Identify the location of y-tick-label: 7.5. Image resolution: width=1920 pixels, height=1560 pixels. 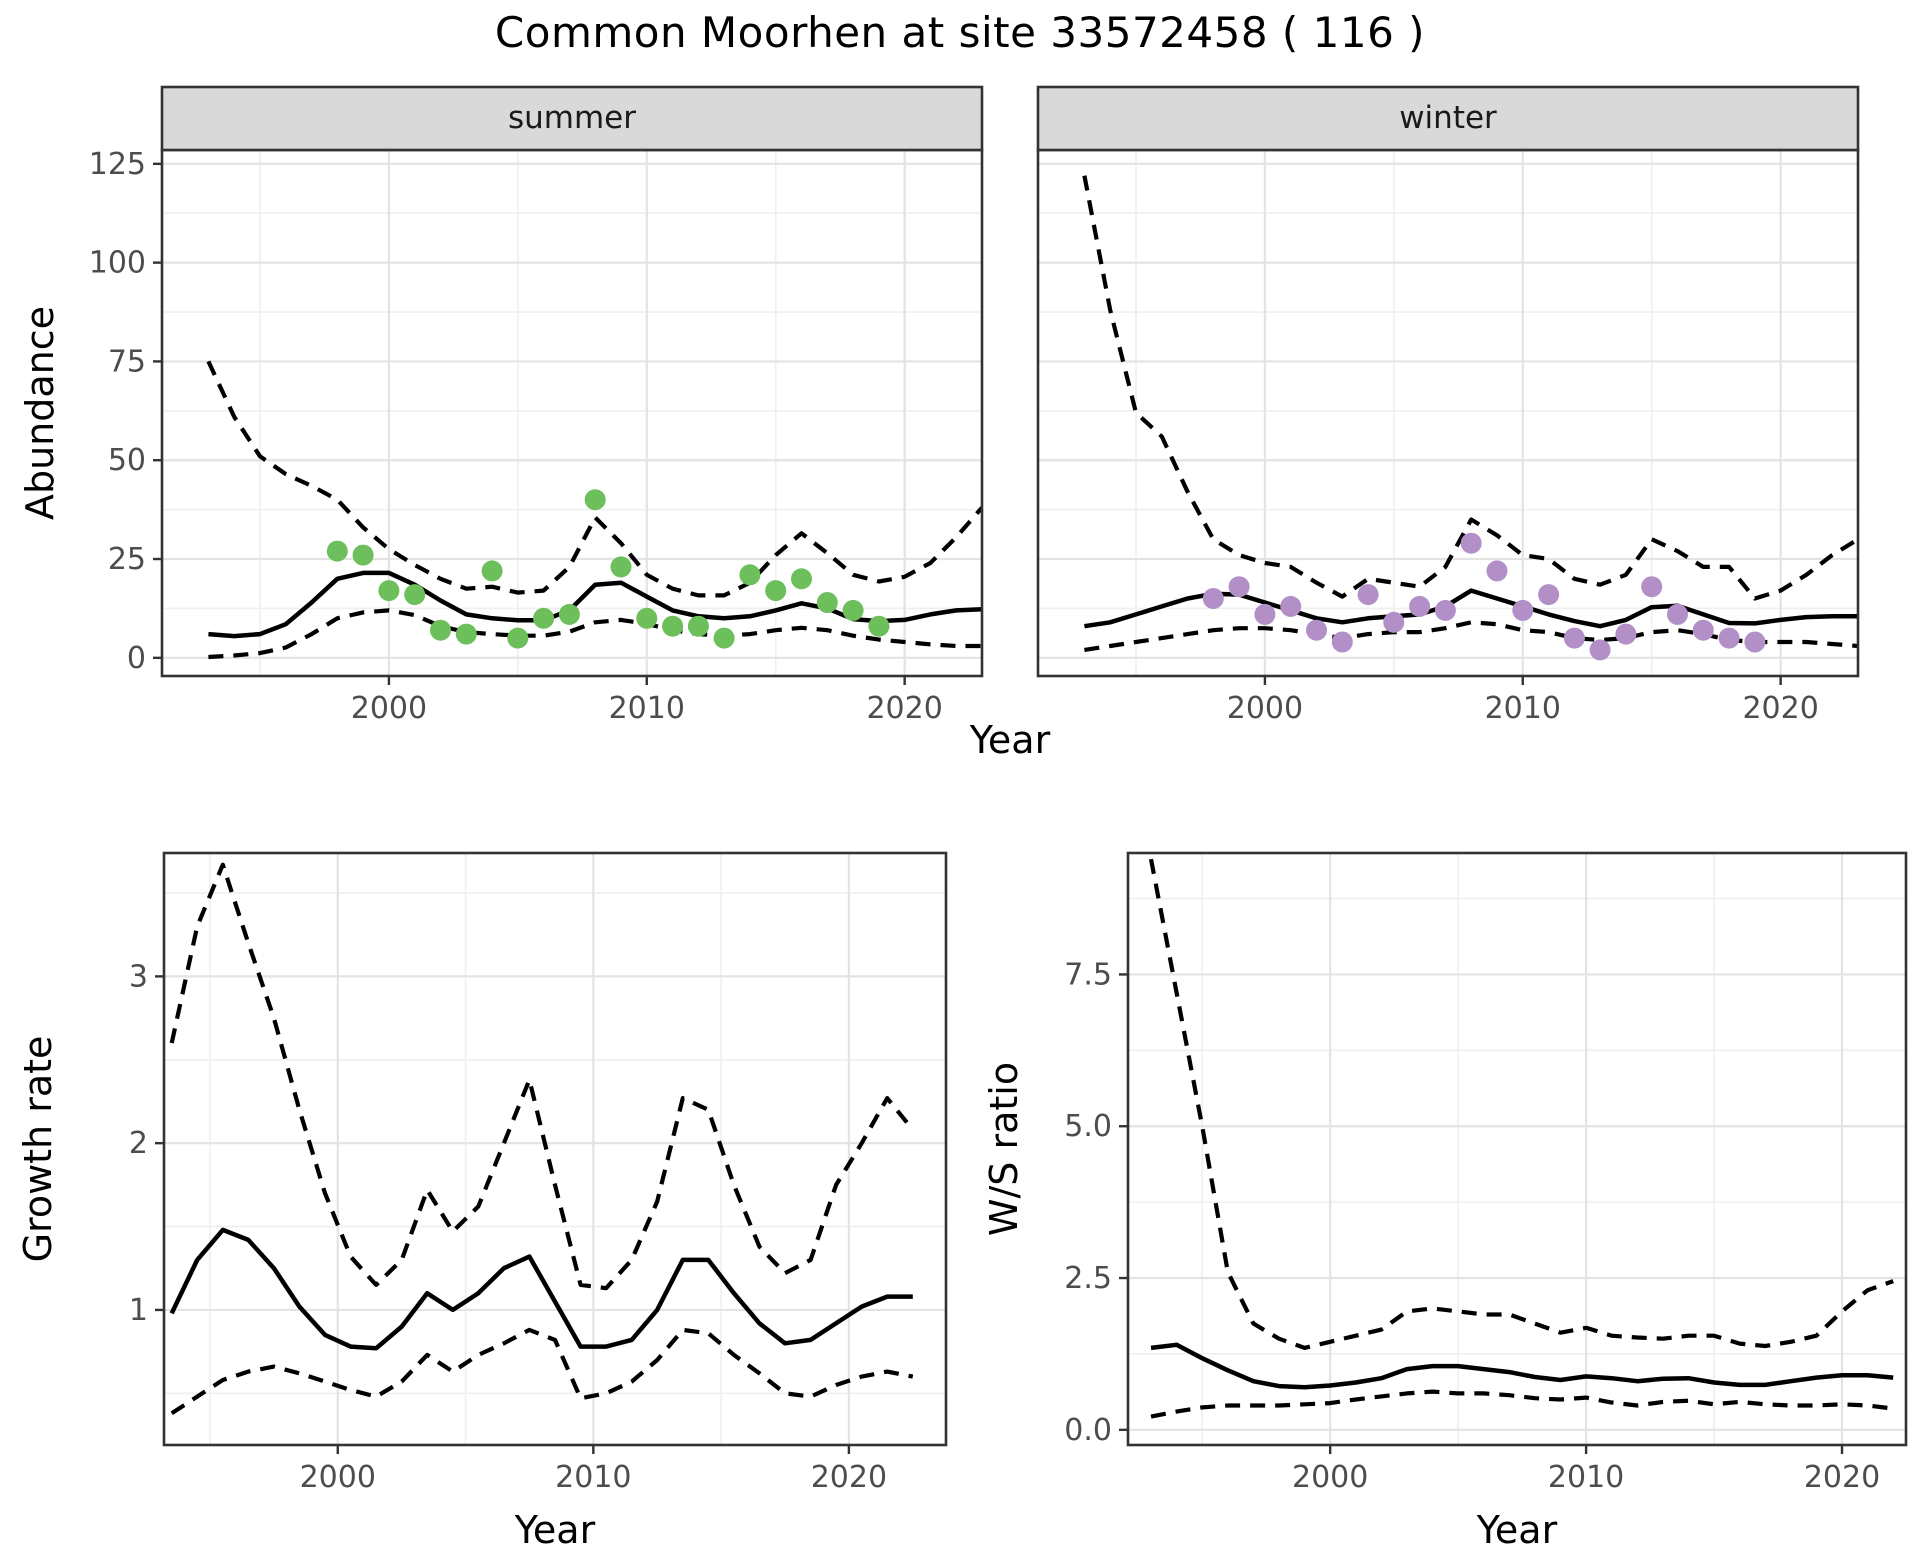
(1088, 974).